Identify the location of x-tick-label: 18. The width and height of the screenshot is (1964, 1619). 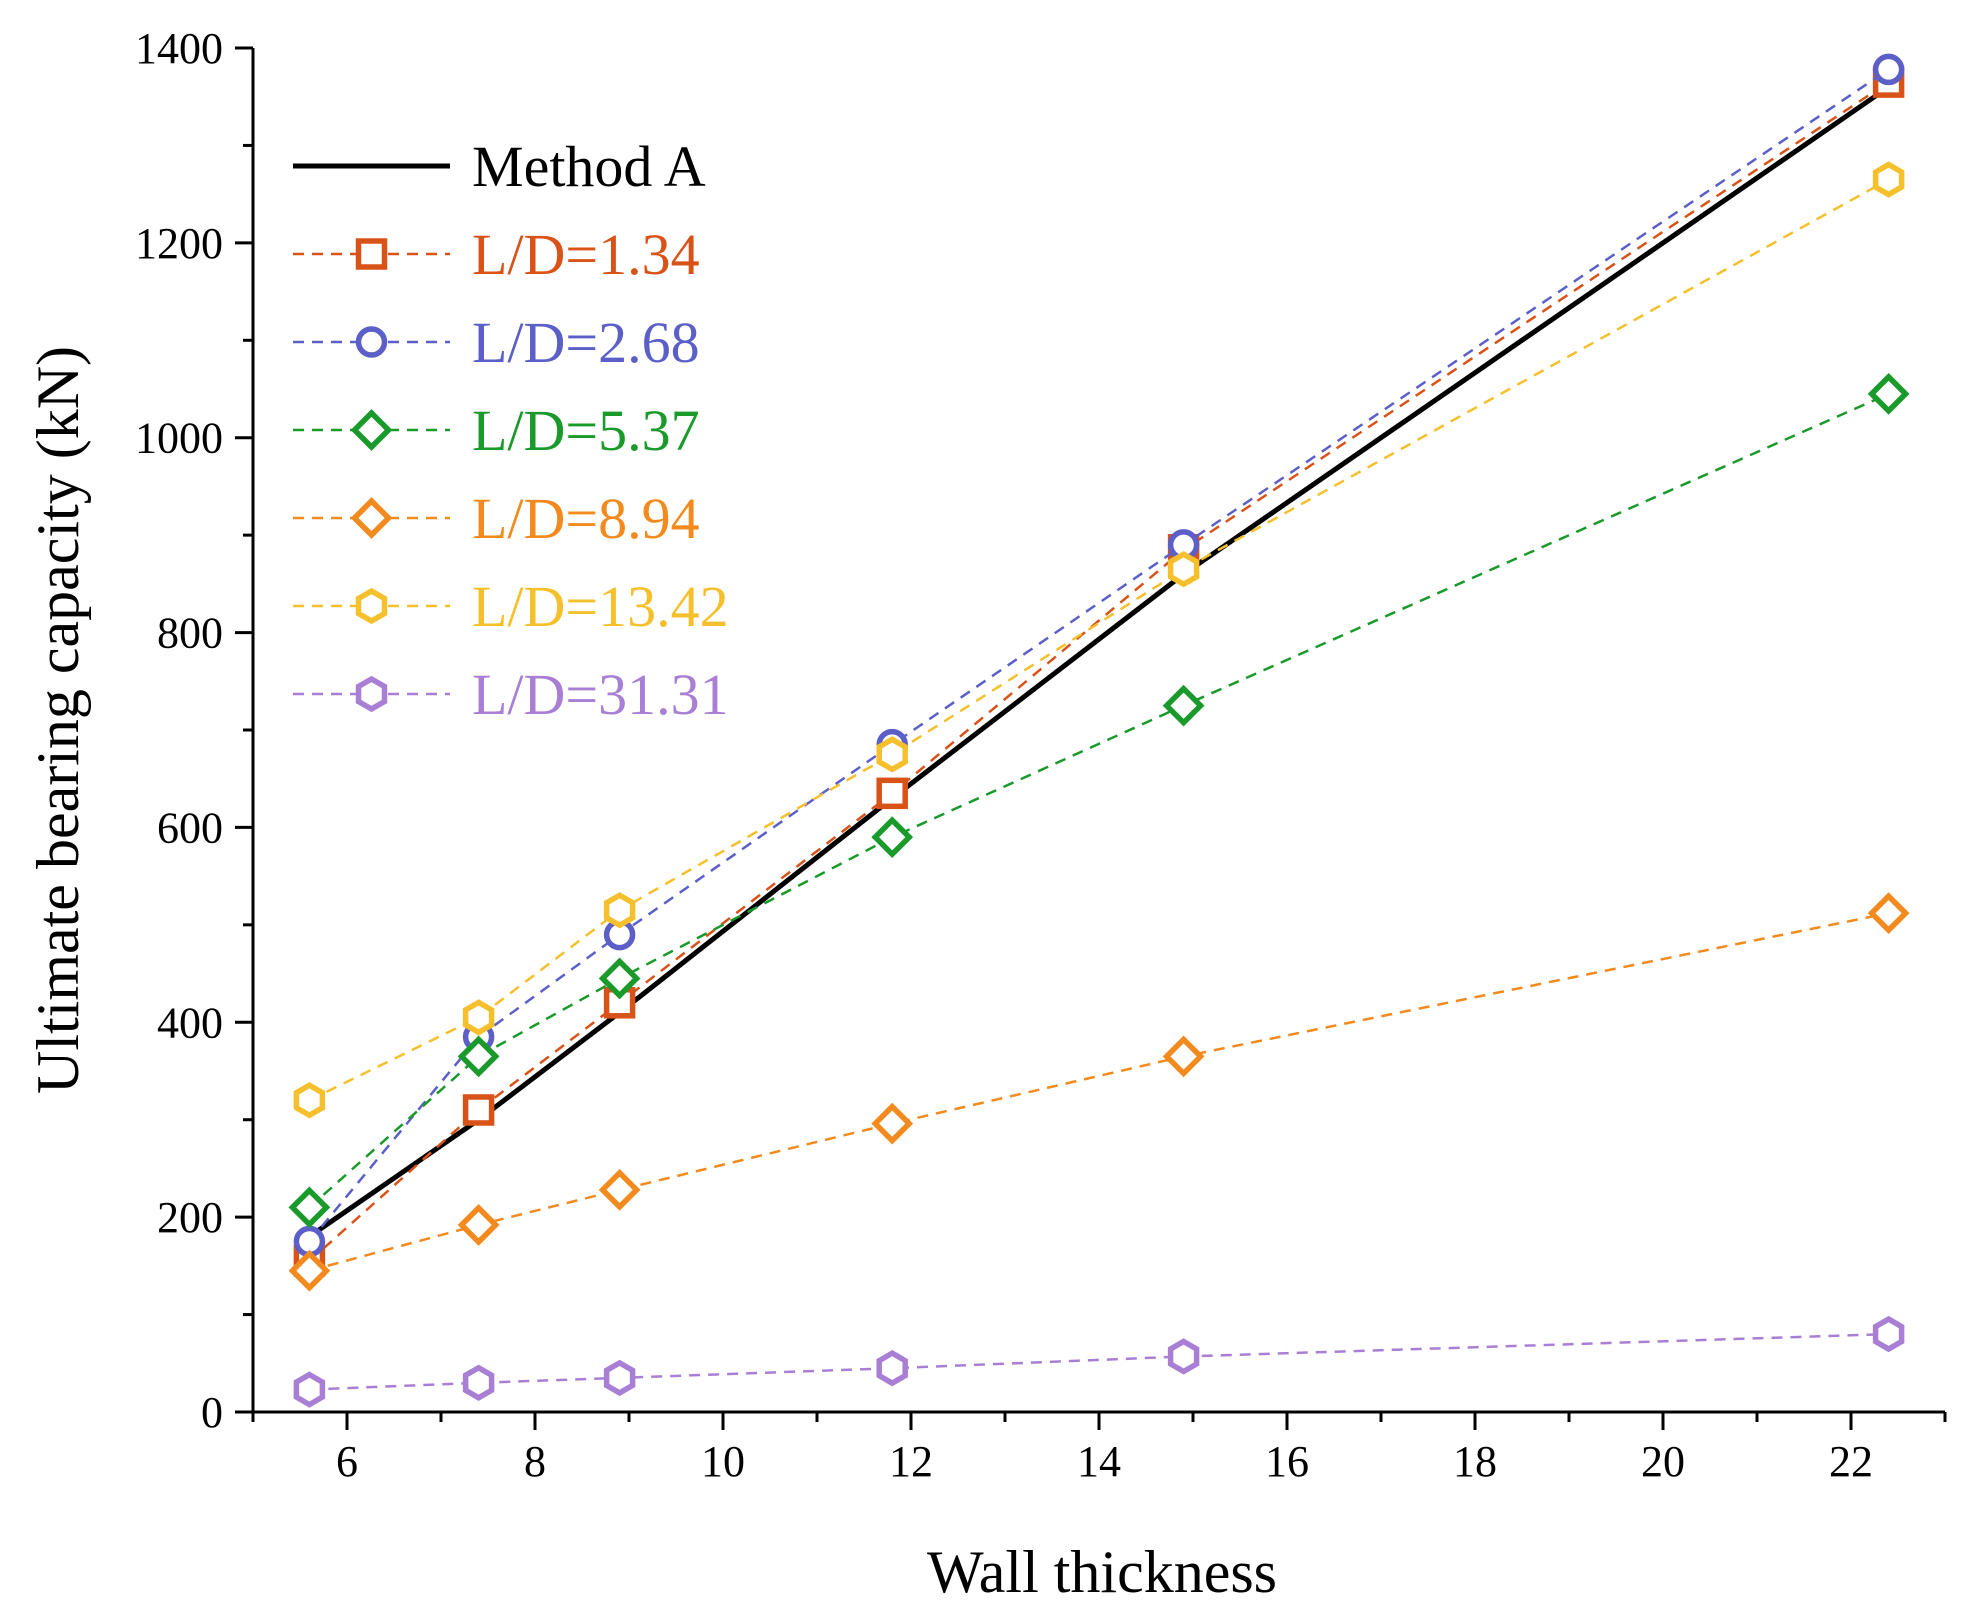
(1475, 1461).